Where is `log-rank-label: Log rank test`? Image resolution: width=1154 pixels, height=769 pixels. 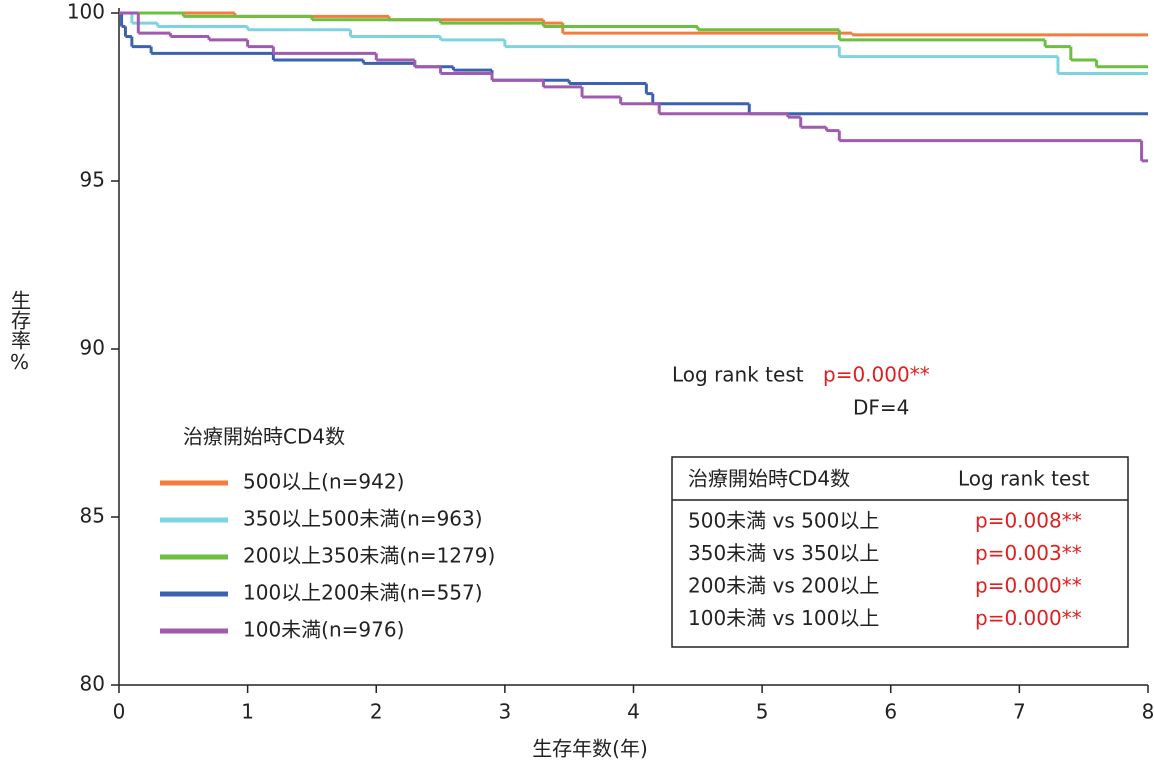 log-rank-label: Log rank test is located at coordinates (738, 375).